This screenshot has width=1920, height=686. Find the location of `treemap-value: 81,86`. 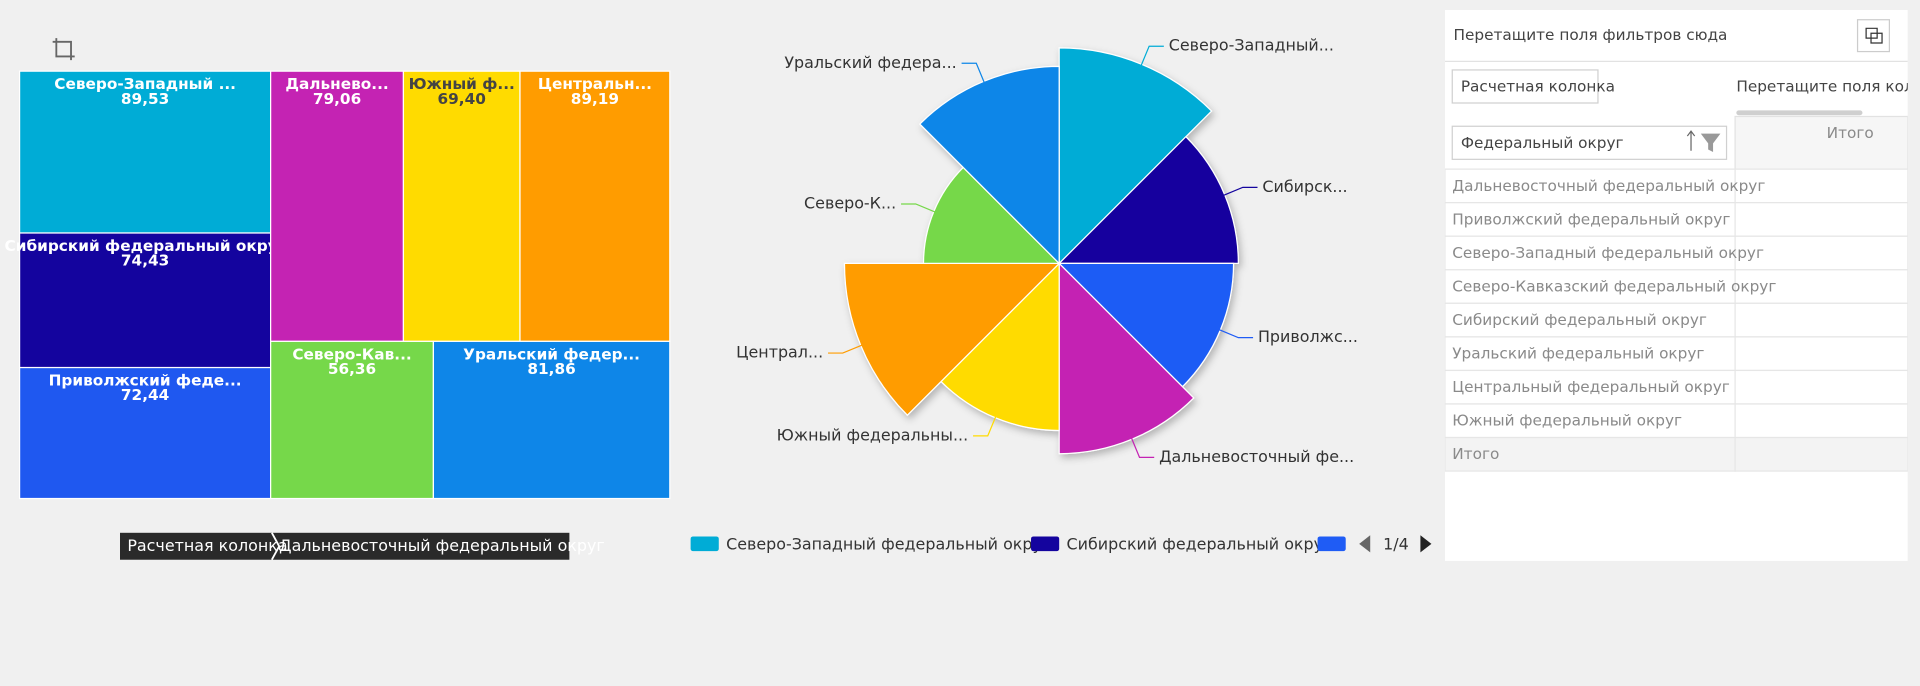

treemap-value: 81,86 is located at coordinates (551, 369).